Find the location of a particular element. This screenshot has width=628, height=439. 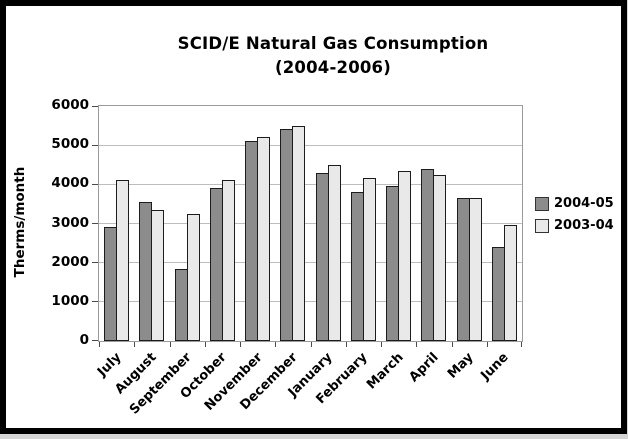

gridline-2000 is located at coordinates (310, 263).